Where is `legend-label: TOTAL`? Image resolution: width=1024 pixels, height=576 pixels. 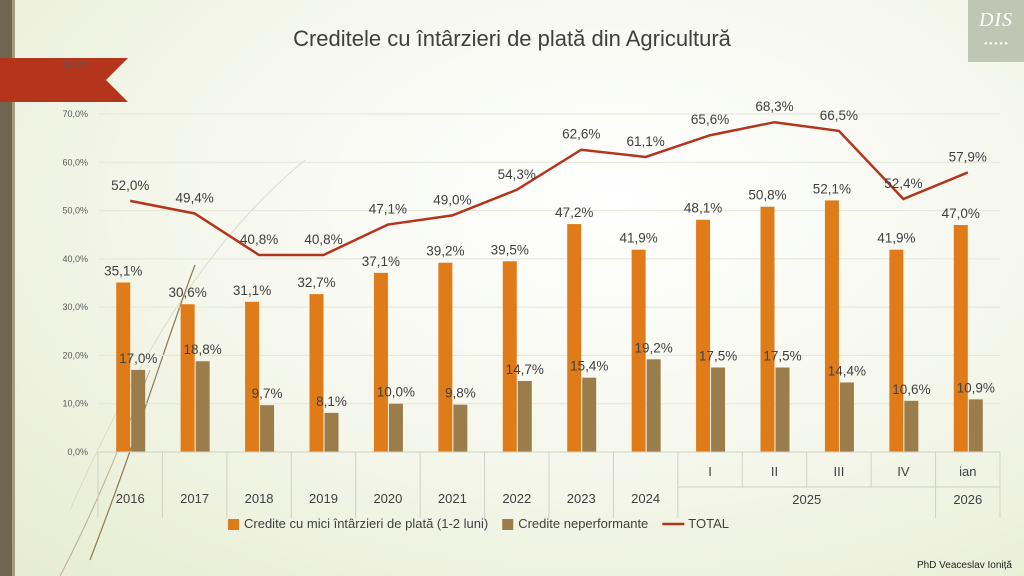 legend-label: TOTAL is located at coordinates (708, 523).